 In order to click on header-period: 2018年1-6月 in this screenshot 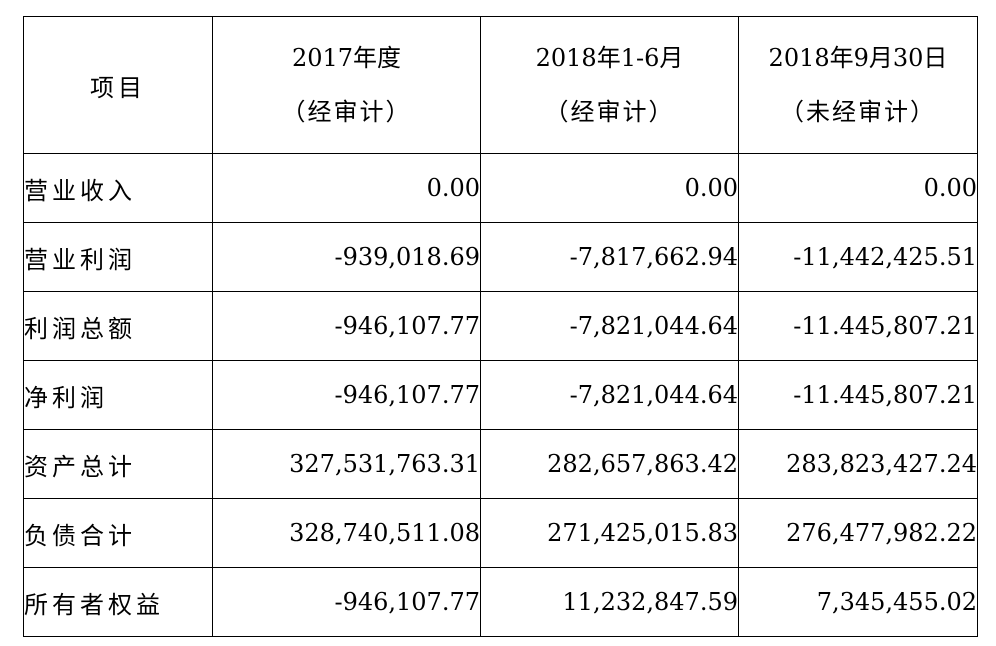, I will do `click(609, 58)`.